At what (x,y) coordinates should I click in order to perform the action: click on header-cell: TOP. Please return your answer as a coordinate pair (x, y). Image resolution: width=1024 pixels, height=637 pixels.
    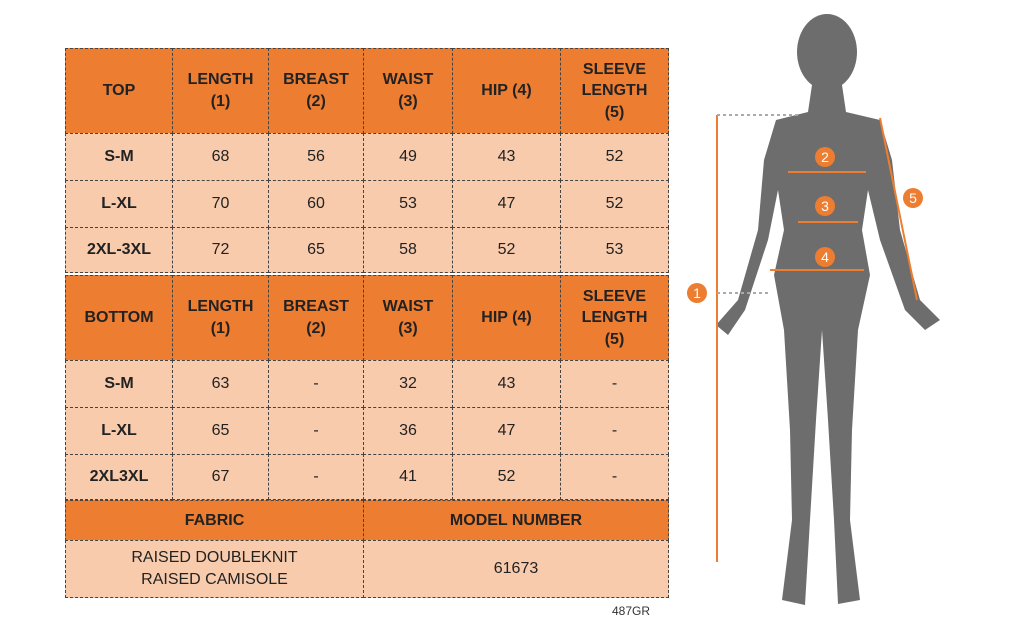
    Looking at the image, I should click on (119, 91).